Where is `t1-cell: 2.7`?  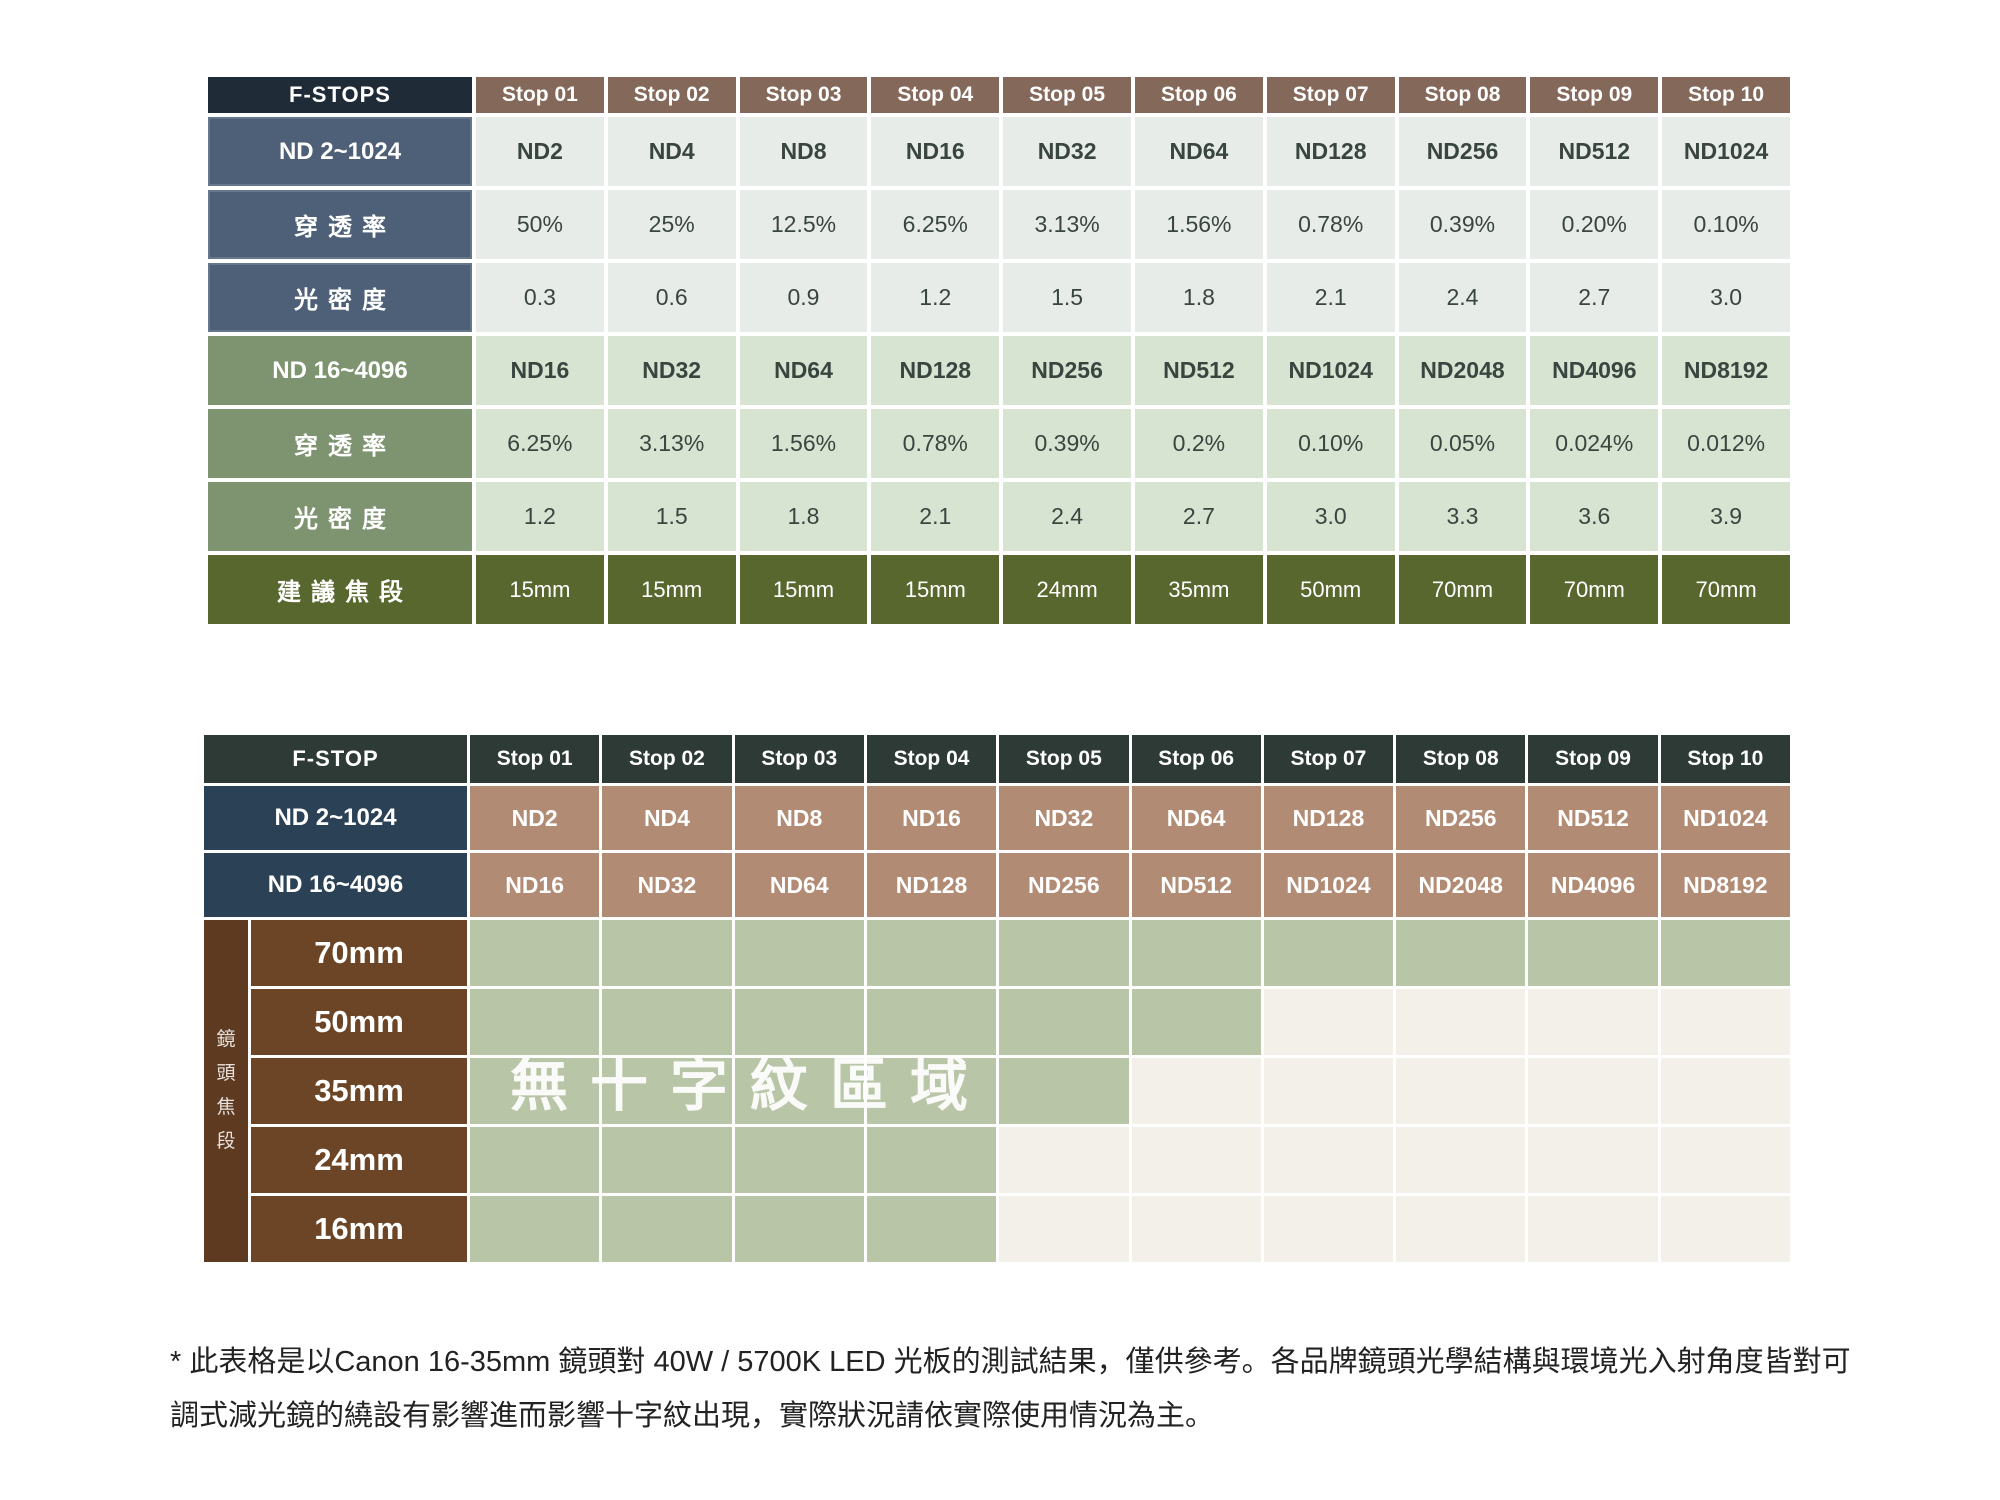
t1-cell: 2.7 is located at coordinates (1199, 516).